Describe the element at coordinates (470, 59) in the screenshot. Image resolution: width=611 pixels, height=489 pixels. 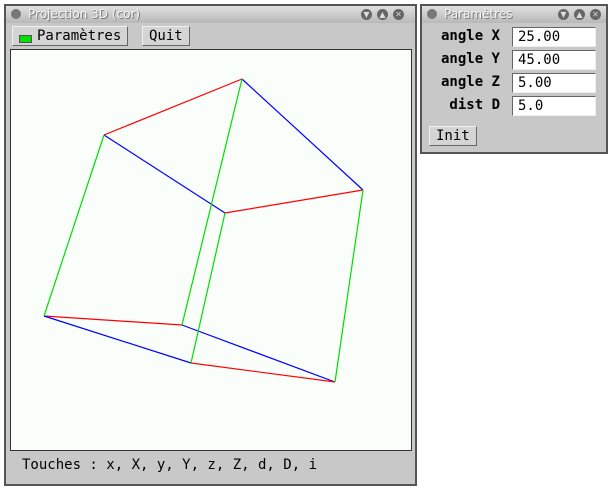
I see `angle-y-label: angle Y` at that location.